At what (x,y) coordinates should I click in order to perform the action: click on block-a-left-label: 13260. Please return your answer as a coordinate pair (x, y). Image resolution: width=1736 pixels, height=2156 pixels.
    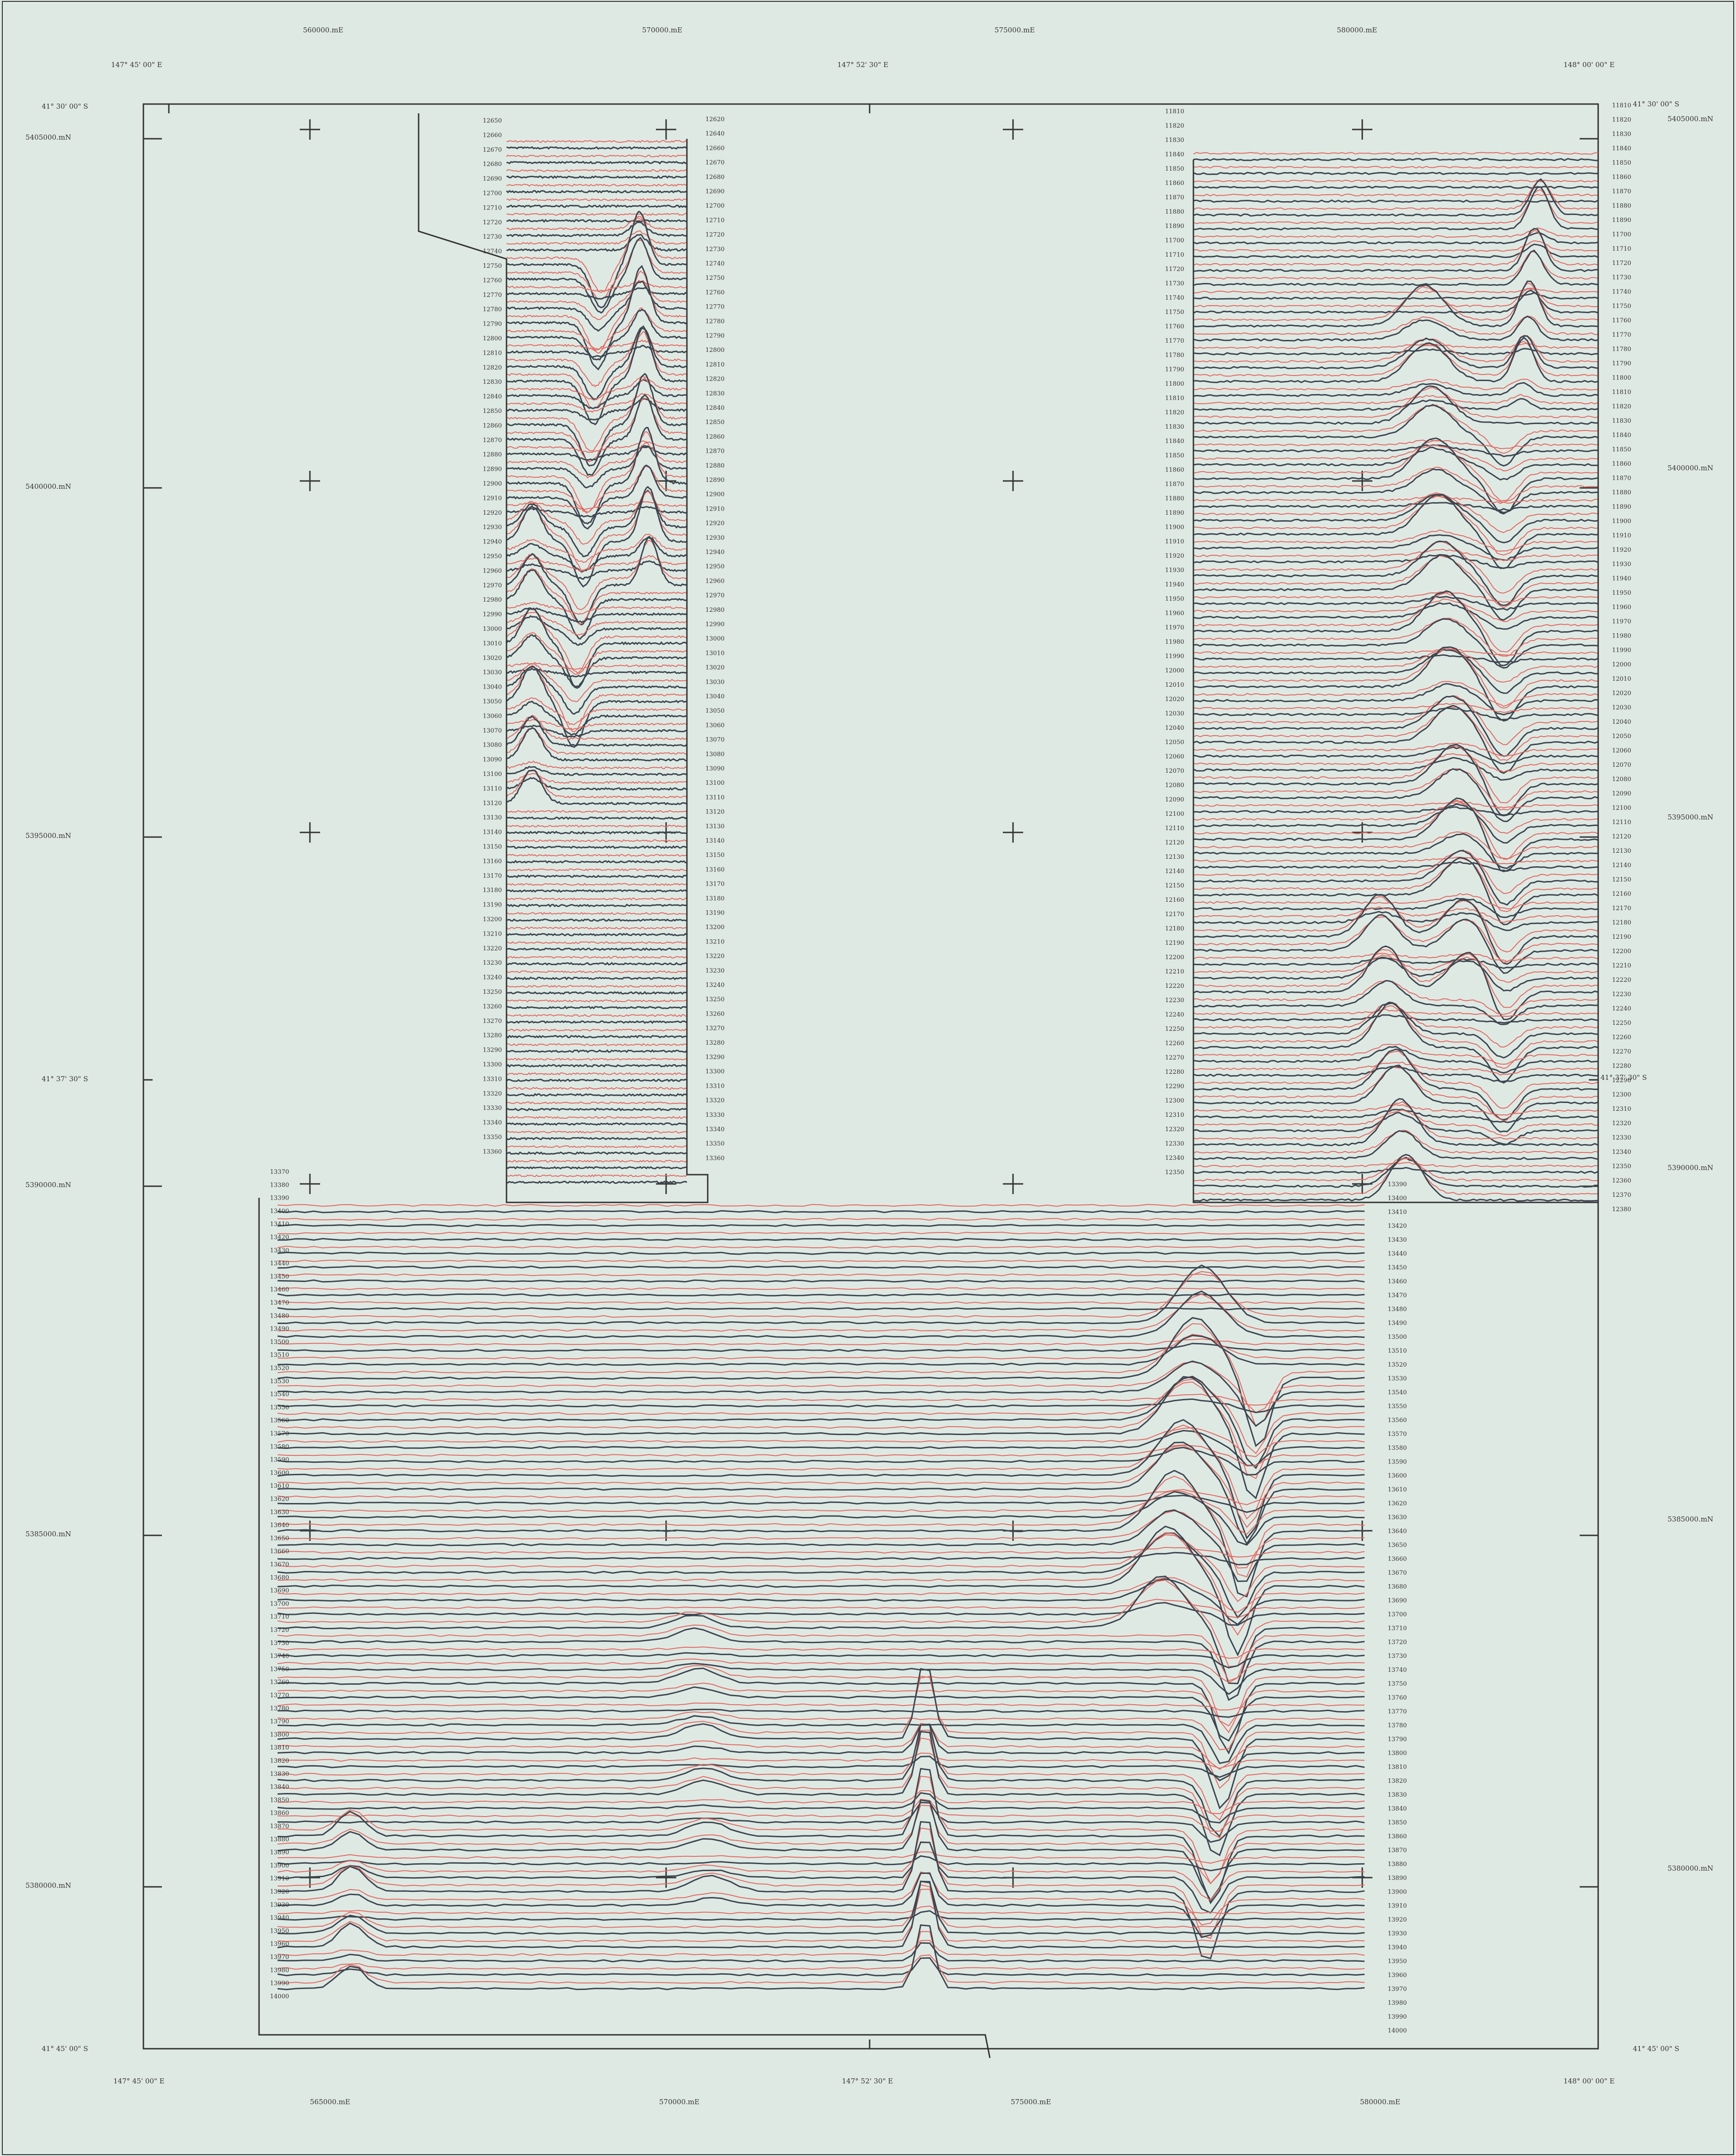
    Looking at the image, I should click on (492, 1007).